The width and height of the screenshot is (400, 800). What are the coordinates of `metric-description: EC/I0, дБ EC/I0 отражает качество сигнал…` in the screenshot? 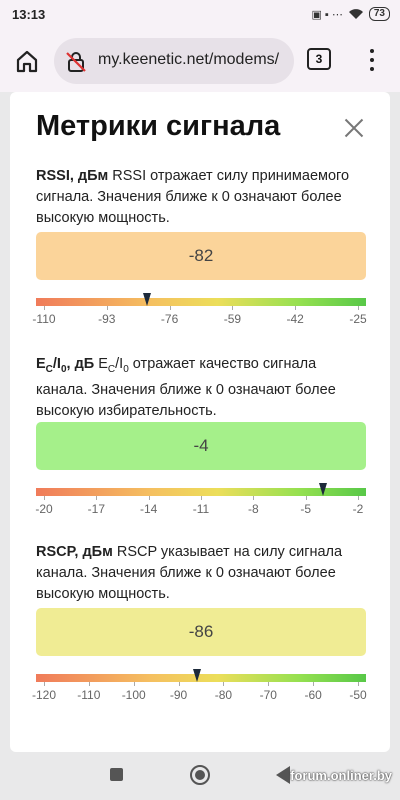 It's located at (186, 387).